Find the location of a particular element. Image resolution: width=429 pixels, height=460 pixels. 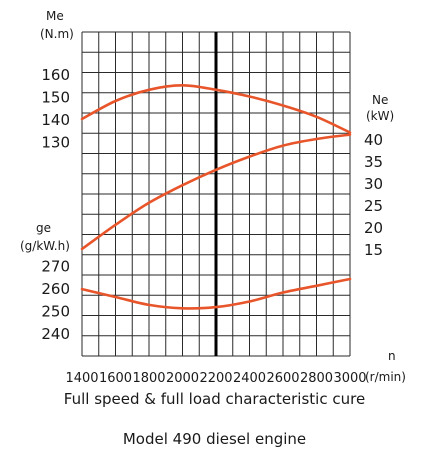

ge-tick-label: 240 is located at coordinates (55, 334).